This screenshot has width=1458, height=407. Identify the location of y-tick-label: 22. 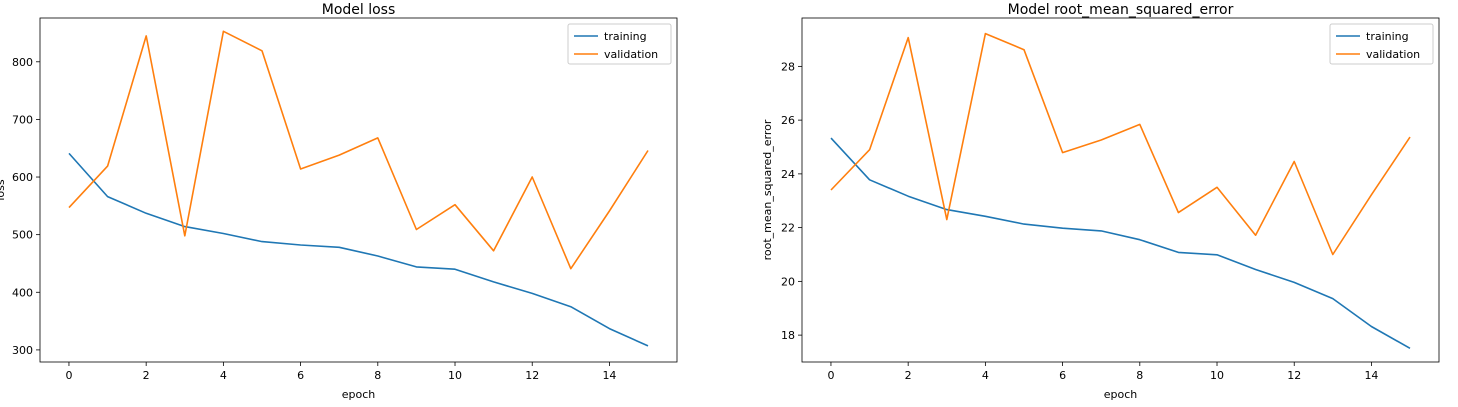
(788, 228).